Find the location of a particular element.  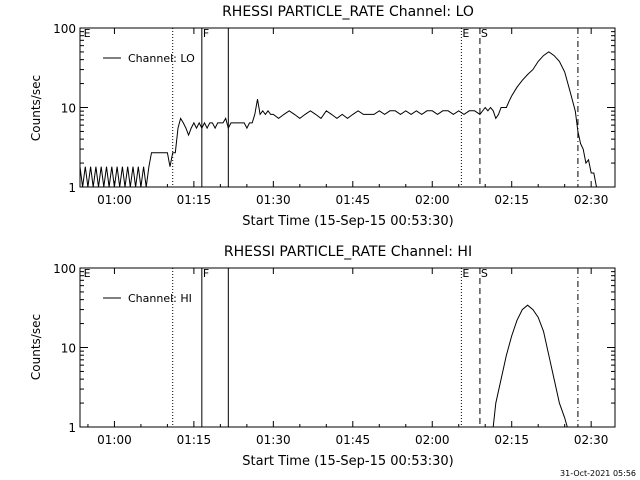

lo-x-tick-label: 02:00 is located at coordinates (432, 200).